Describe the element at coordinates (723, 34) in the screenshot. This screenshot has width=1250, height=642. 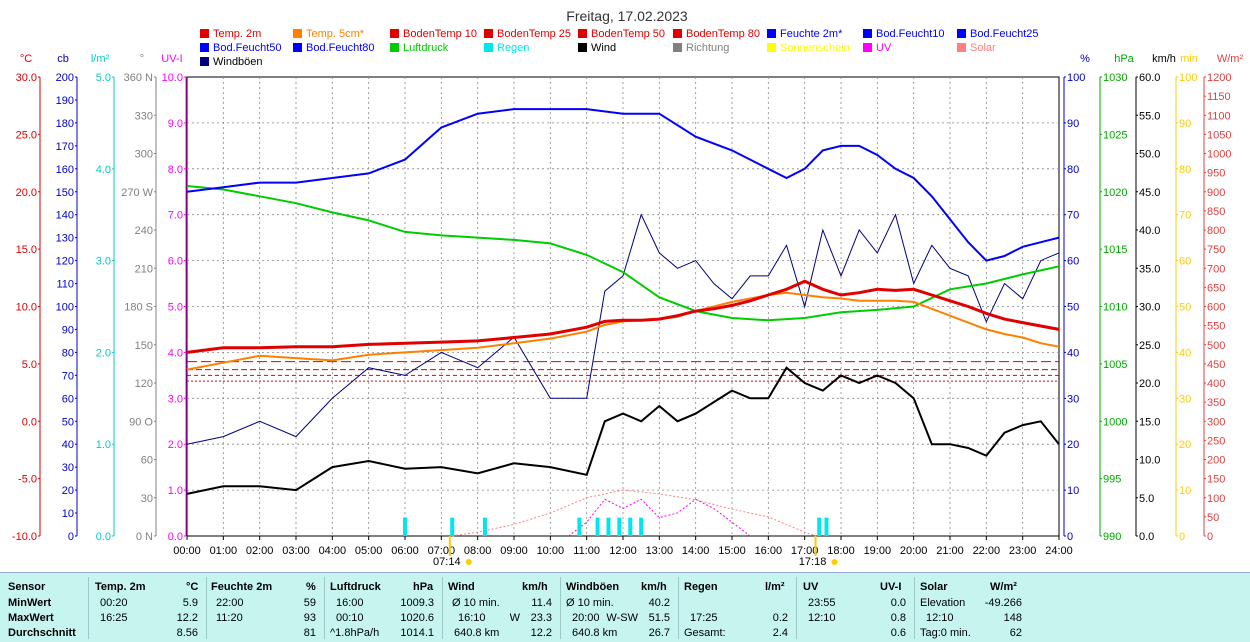
I see `legend-label: BodenTemp 80` at that location.